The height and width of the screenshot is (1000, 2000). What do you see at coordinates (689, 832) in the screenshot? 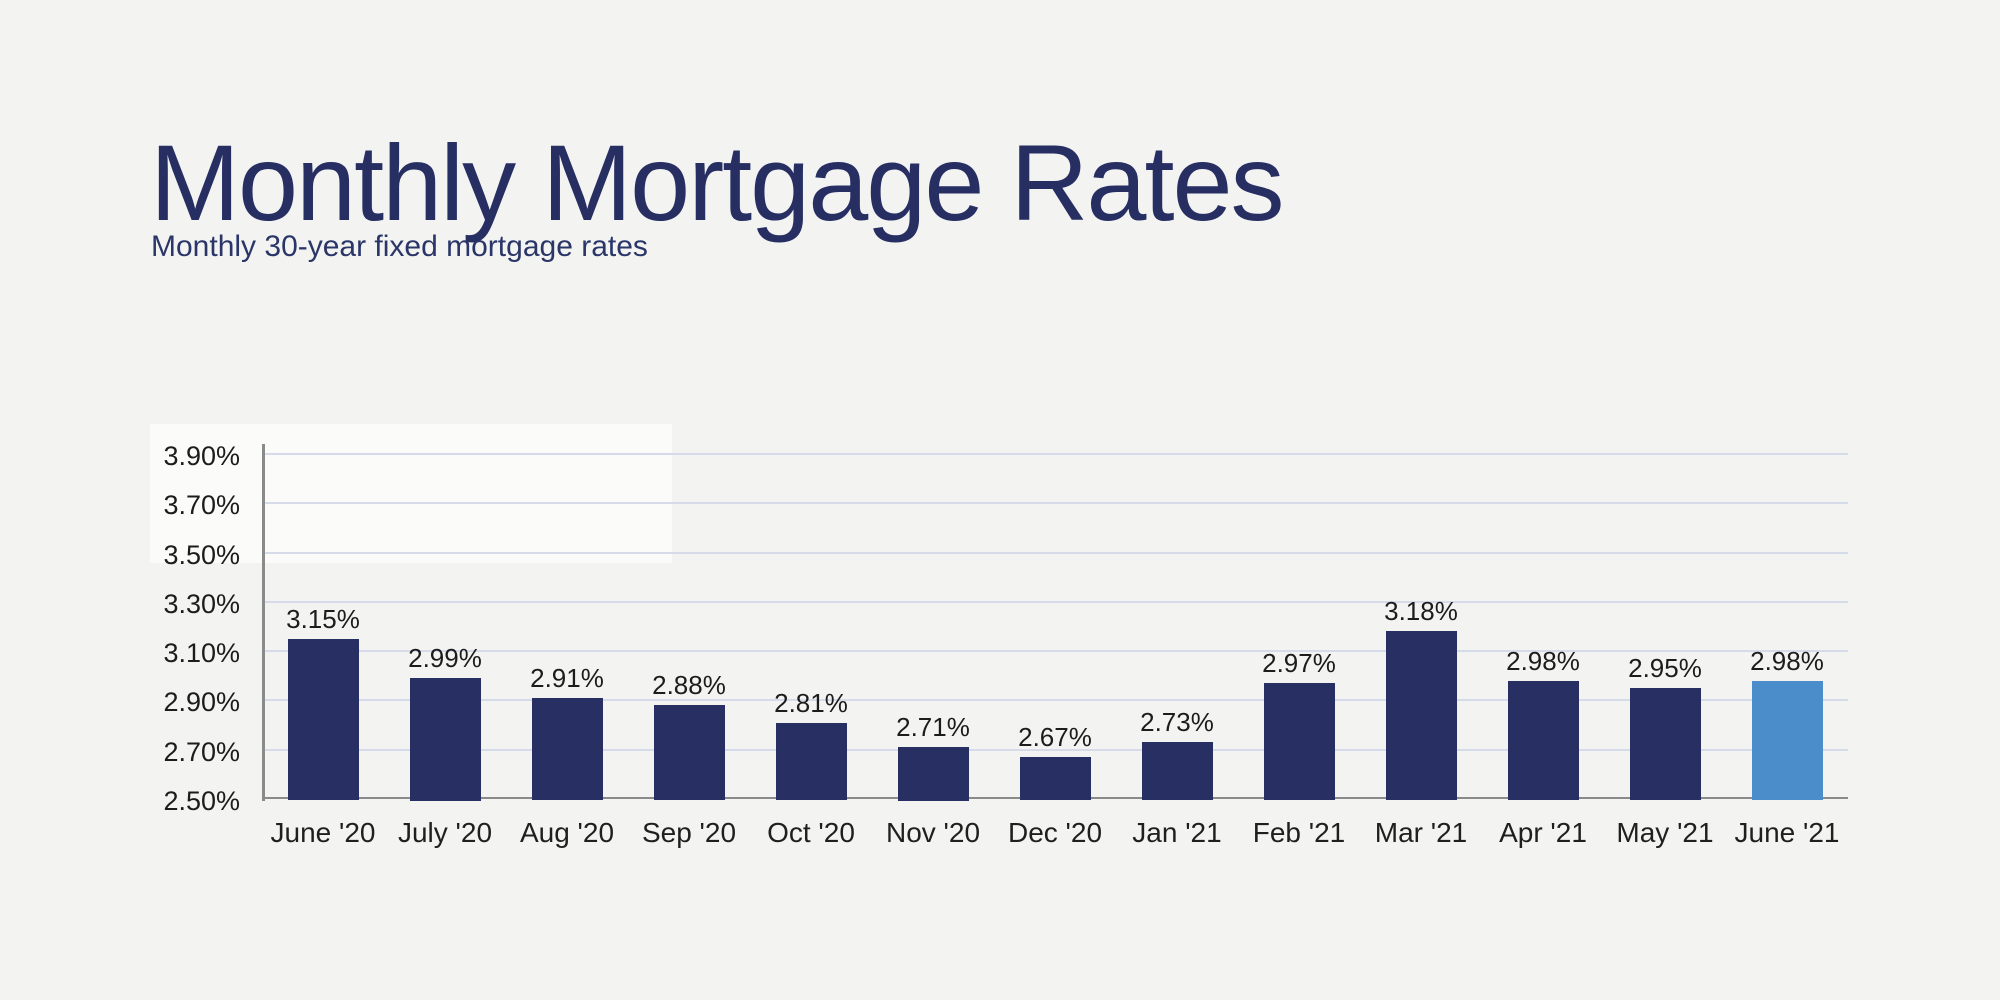
I see `x-tick-label-sep-20: Sep '20` at bounding box center [689, 832].